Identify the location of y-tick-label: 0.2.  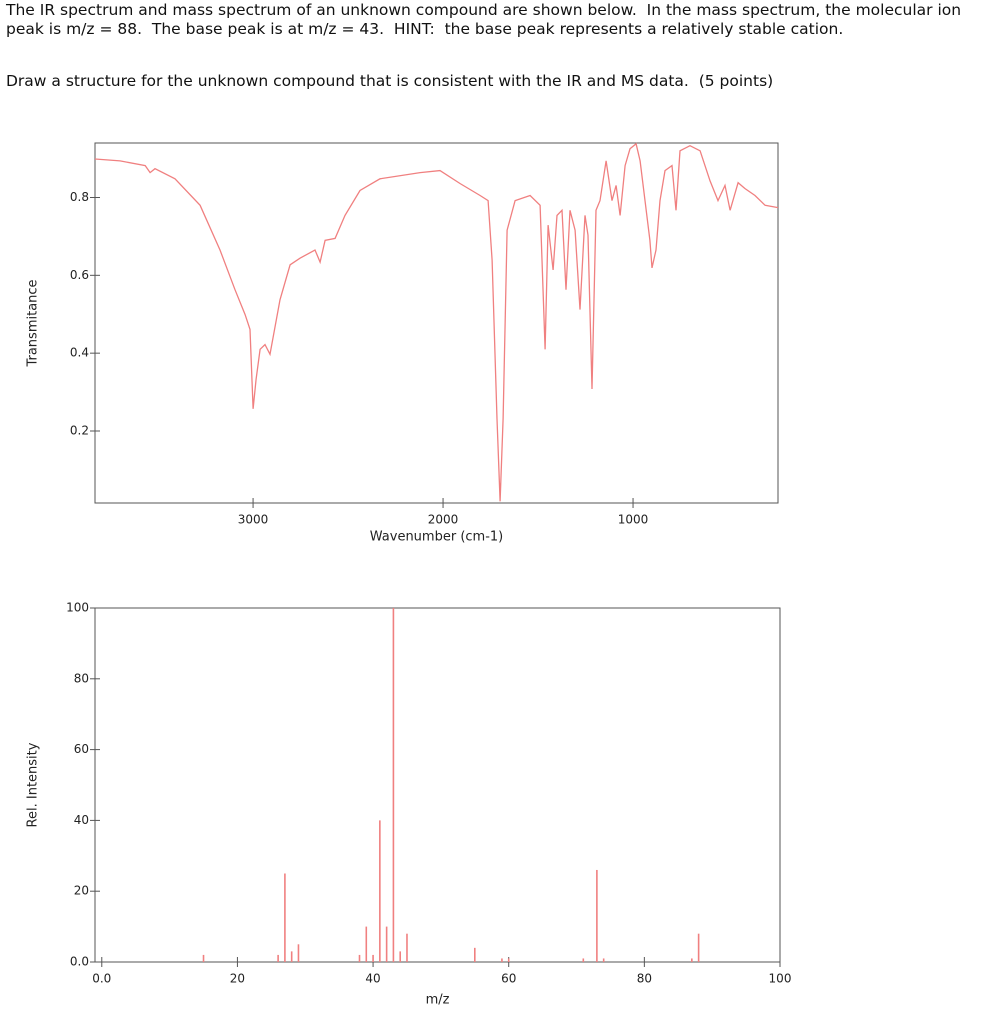
(79, 431).